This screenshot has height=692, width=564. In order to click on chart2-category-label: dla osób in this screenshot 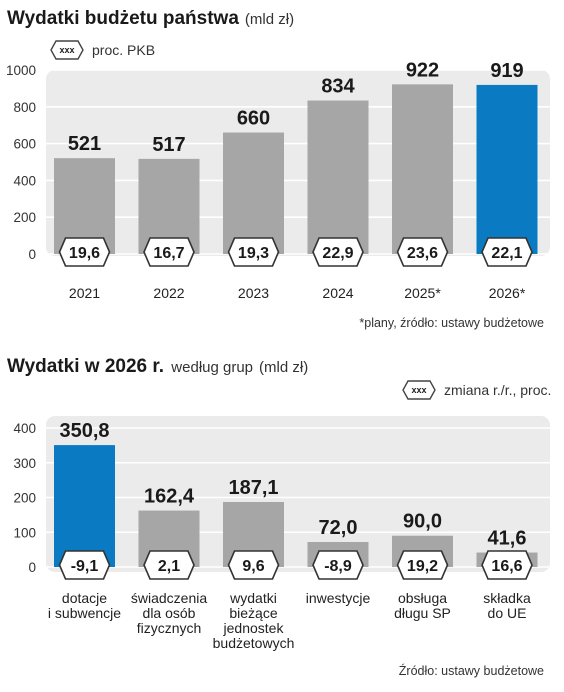, I will do `click(169, 613)`.